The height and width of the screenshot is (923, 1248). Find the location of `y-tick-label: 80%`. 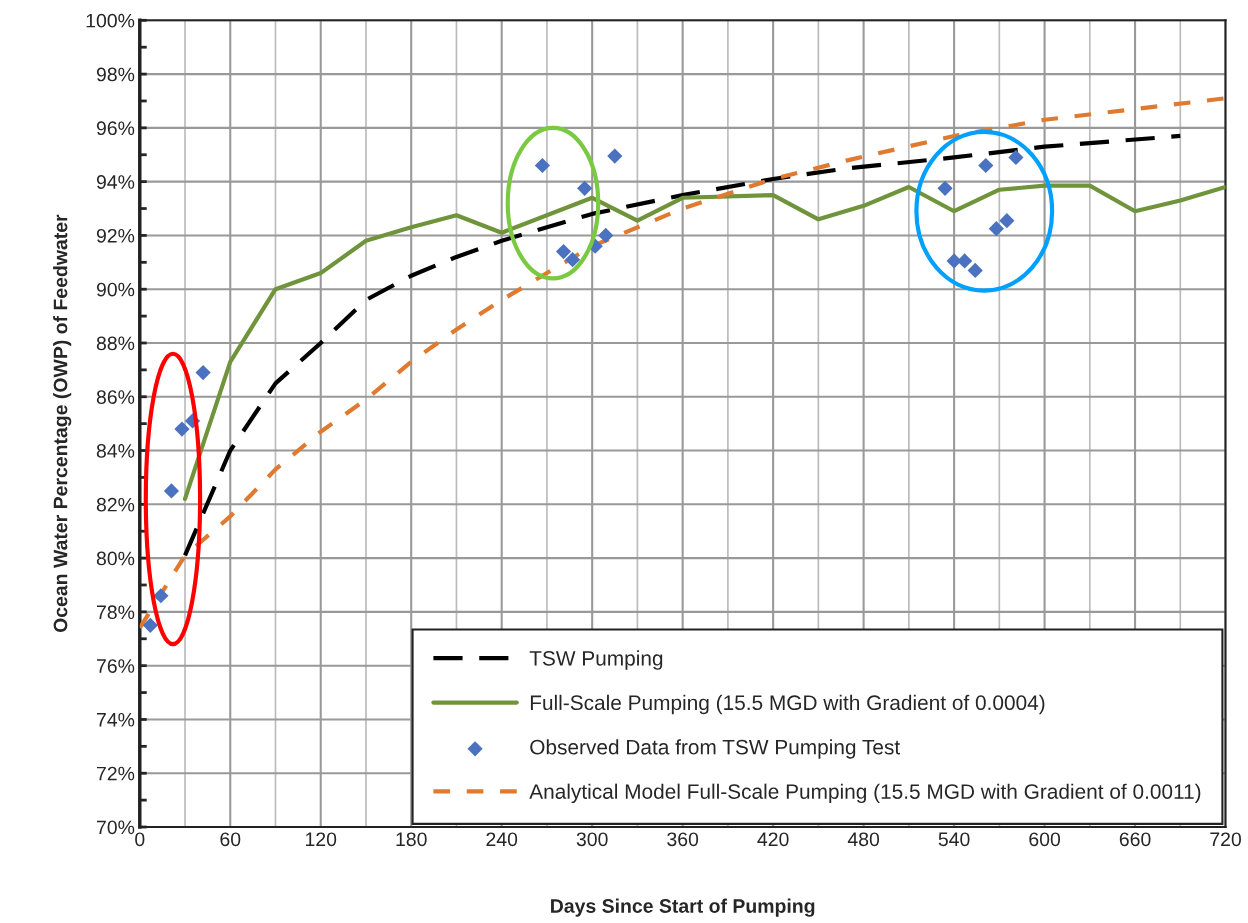

y-tick-label: 80% is located at coordinates (115, 558).